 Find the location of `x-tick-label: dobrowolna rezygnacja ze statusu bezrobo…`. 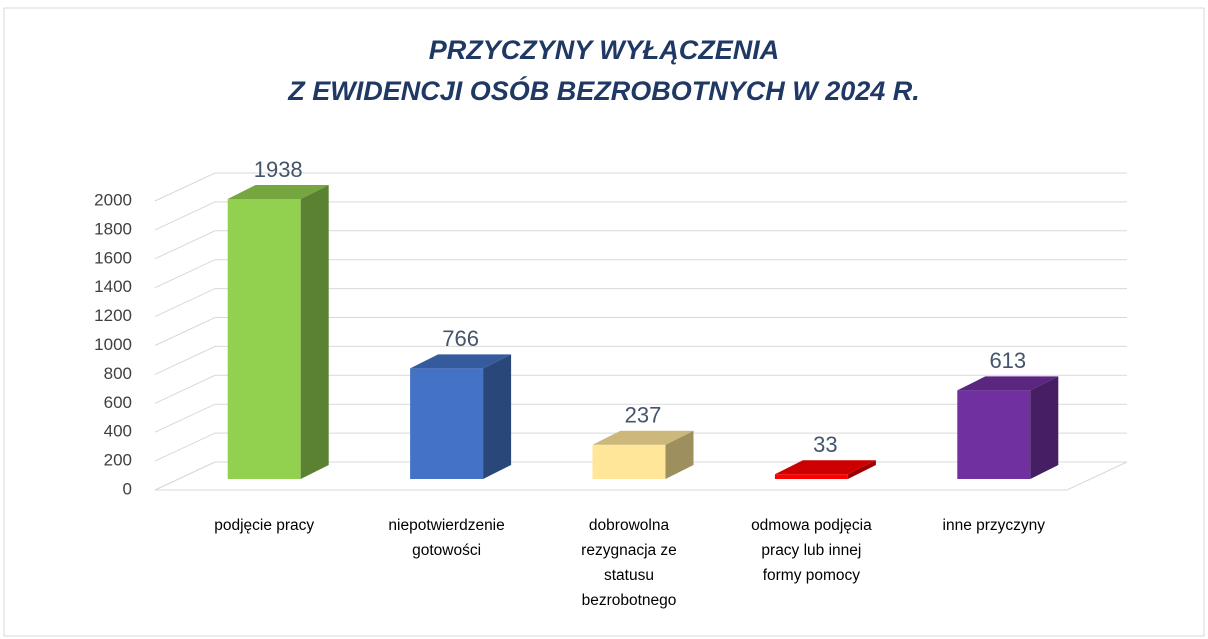

x-tick-label: dobrowolna rezygnacja ze statusu bezrobo… is located at coordinates (629, 563).